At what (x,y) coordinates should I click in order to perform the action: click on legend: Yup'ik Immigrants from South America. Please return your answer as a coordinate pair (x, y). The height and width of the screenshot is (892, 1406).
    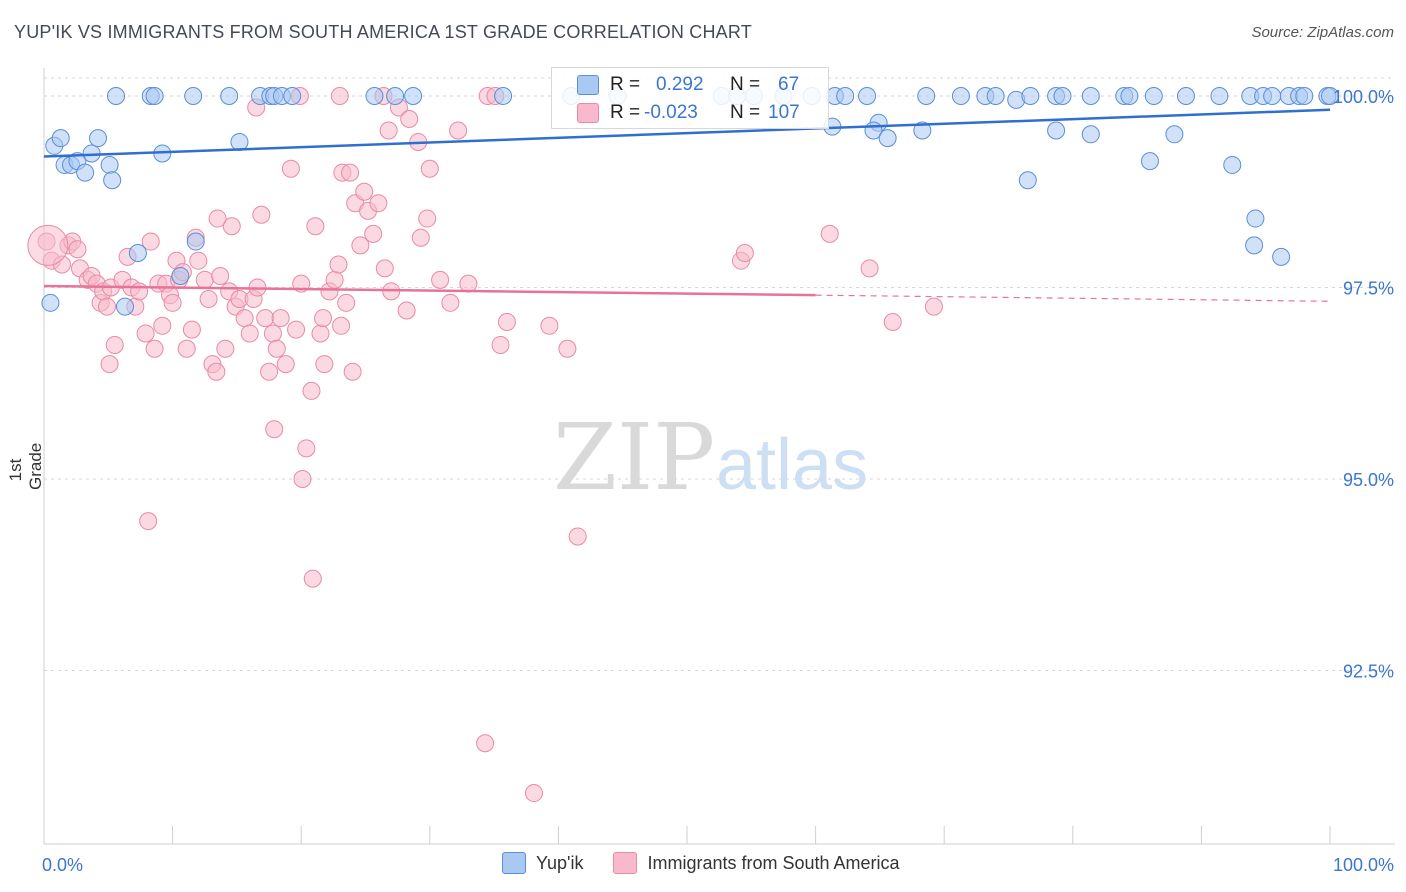
    Looking at the image, I should click on (701, 863).